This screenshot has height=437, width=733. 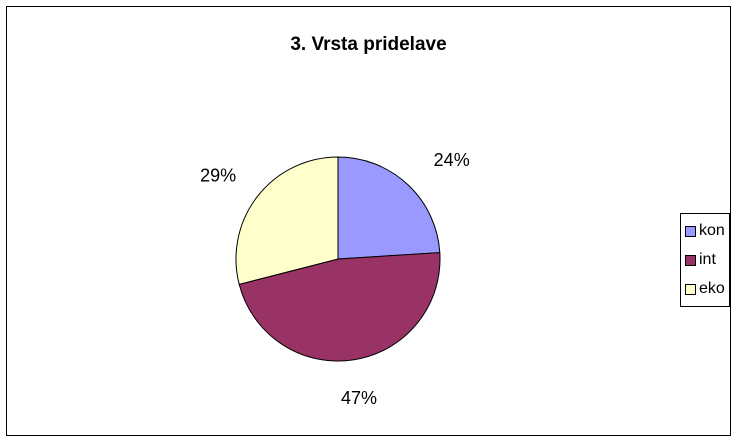 What do you see at coordinates (389, 208) in the screenshot?
I see `pie-slice-kon` at bounding box center [389, 208].